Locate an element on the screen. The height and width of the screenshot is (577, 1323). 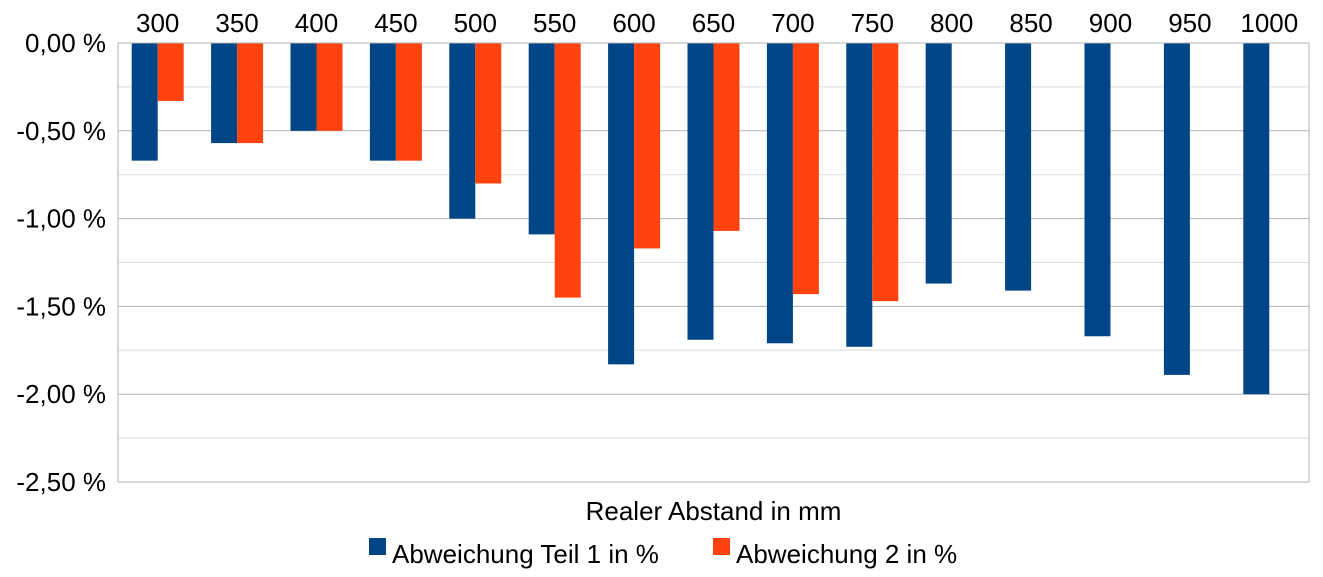
x-tick-label: 900 is located at coordinates (1110, 23).